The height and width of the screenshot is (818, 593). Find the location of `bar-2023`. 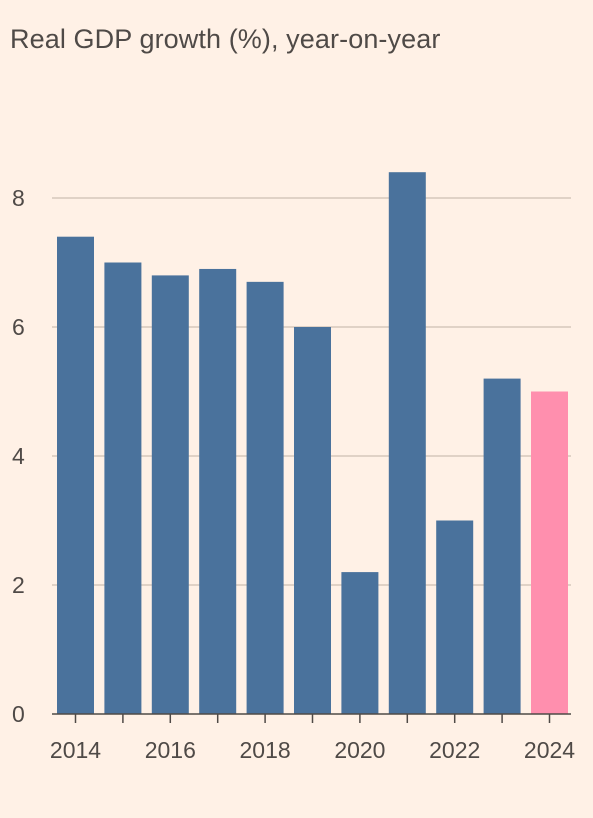

bar-2023 is located at coordinates (502, 546).